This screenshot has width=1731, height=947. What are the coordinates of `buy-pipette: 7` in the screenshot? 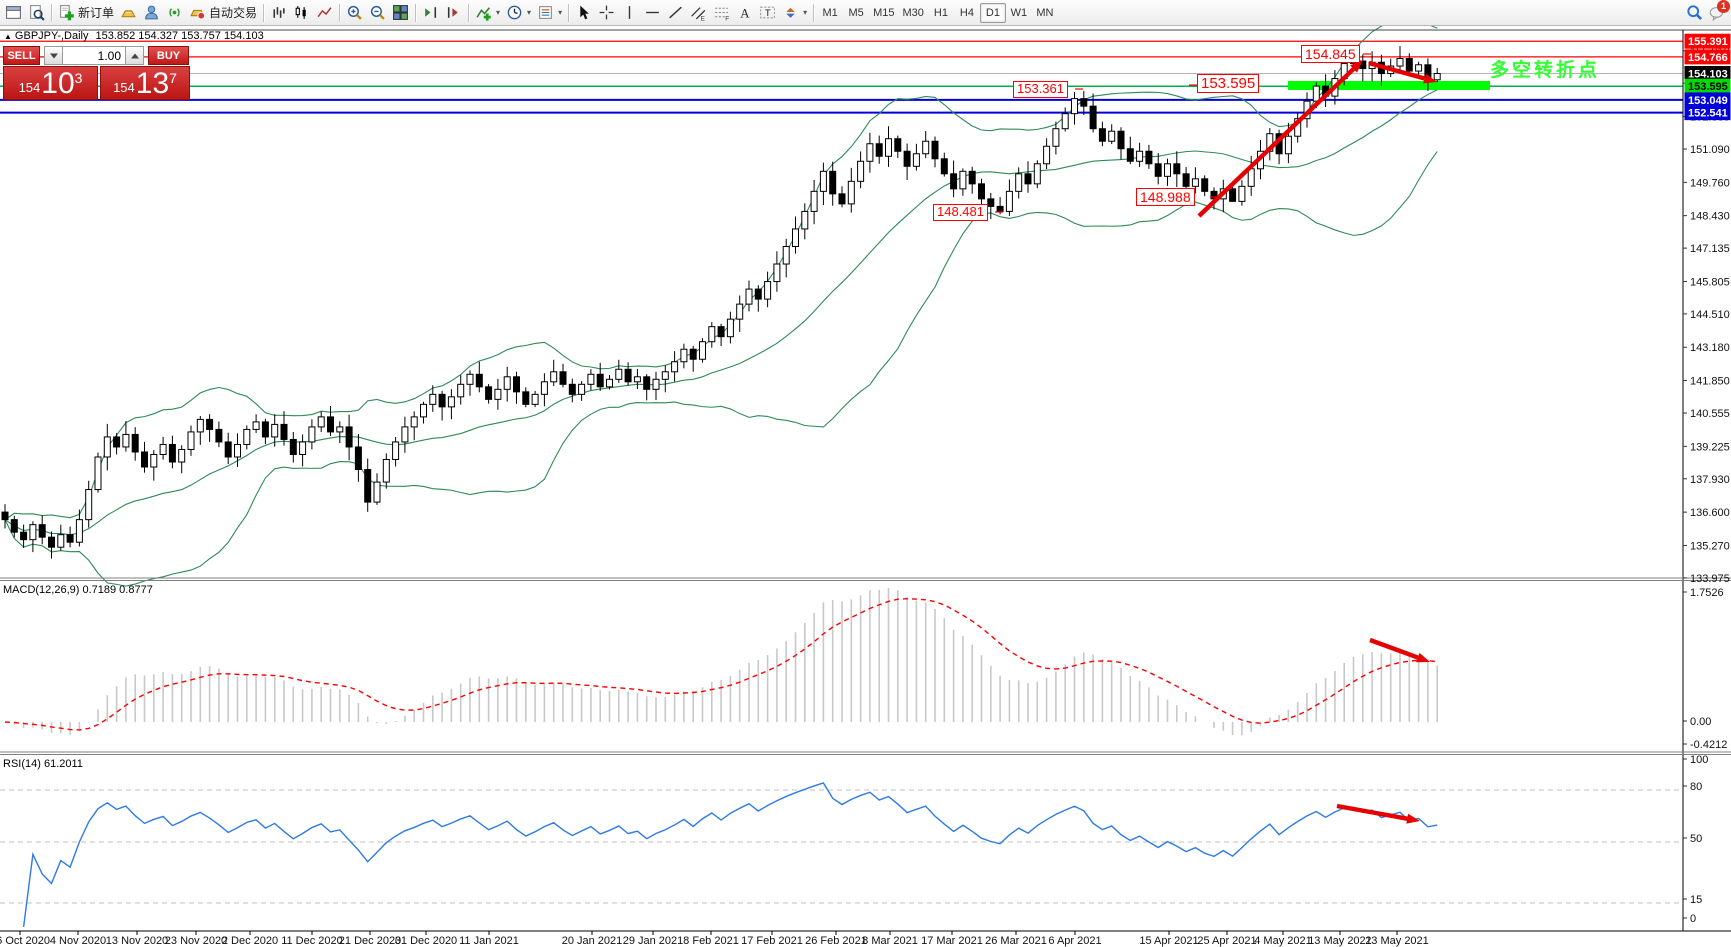 It's located at (173, 78).